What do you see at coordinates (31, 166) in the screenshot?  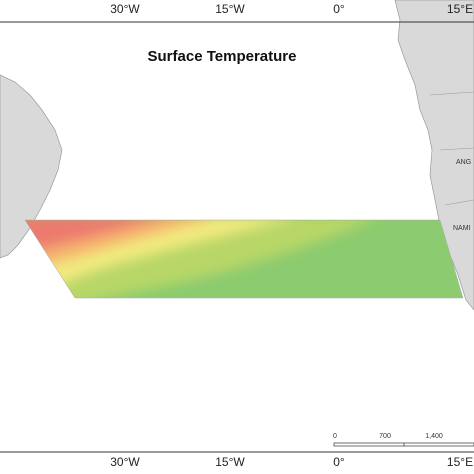 I see `land-south-america` at bounding box center [31, 166].